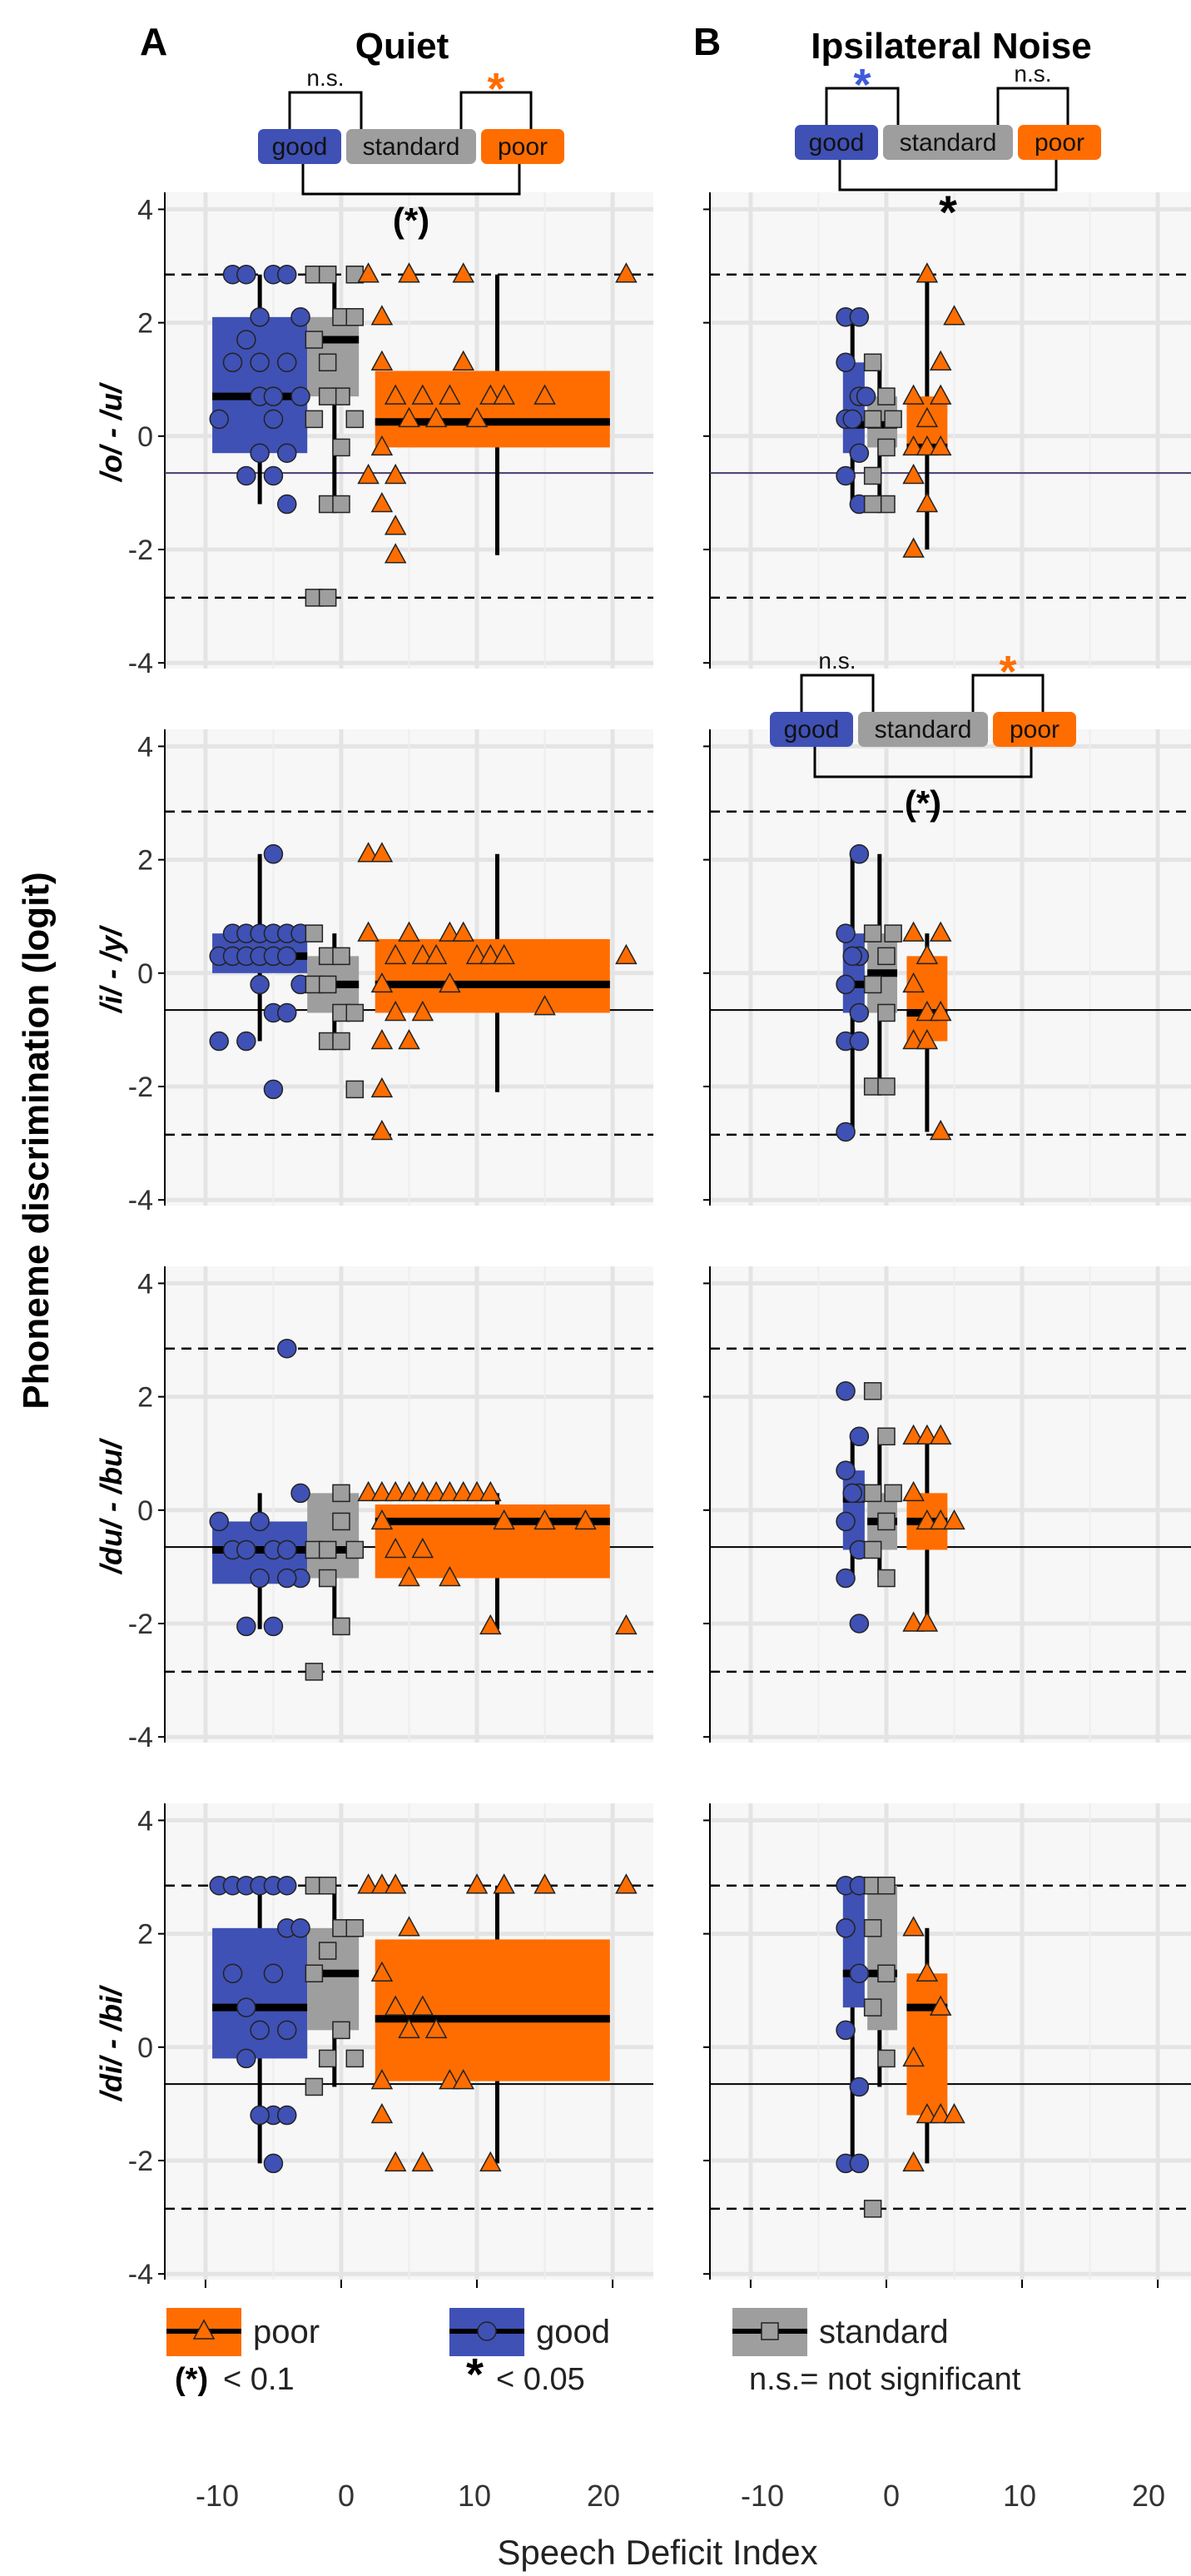 The image size is (1191, 2576). What do you see at coordinates (111, 432) in the screenshot?
I see `row-label: /o/ - /u/` at bounding box center [111, 432].